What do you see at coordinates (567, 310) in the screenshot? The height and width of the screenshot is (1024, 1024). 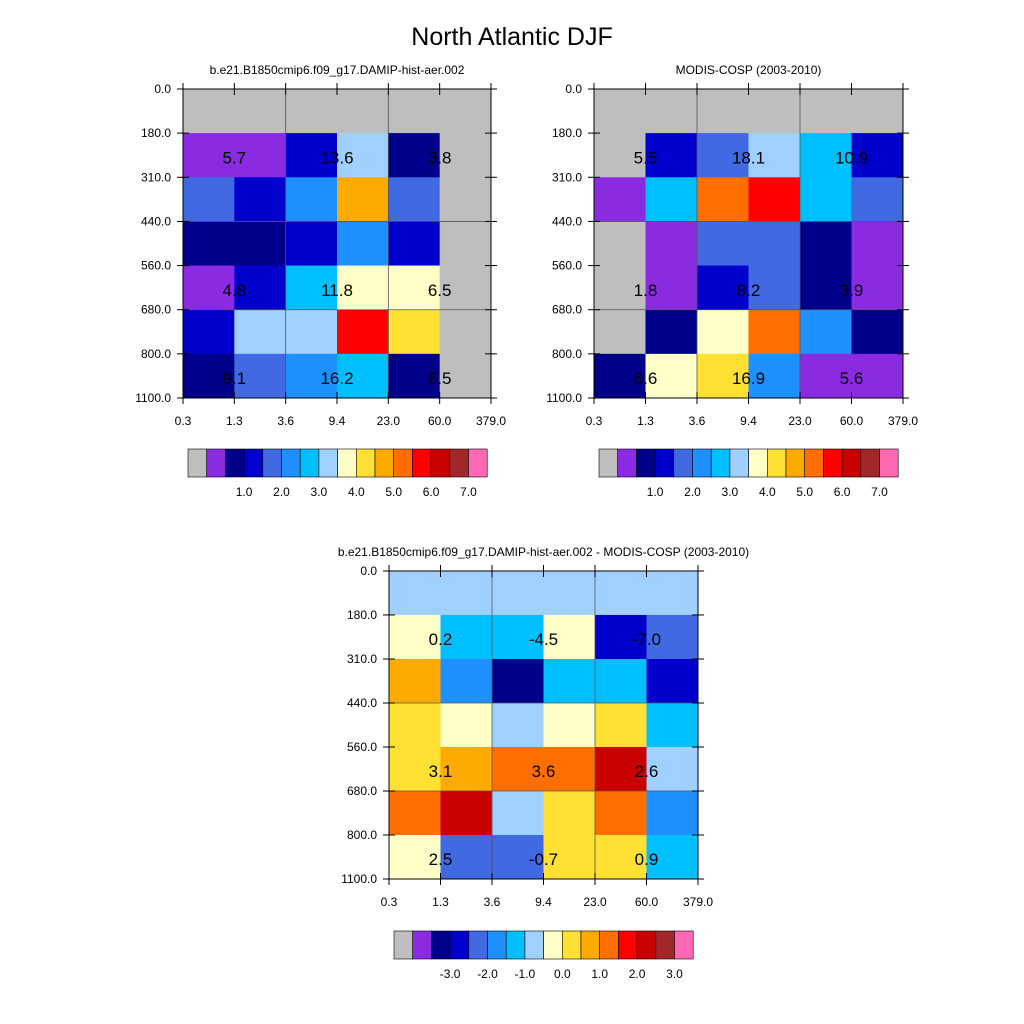 I see `y-tick-label: 680.0` at bounding box center [567, 310].